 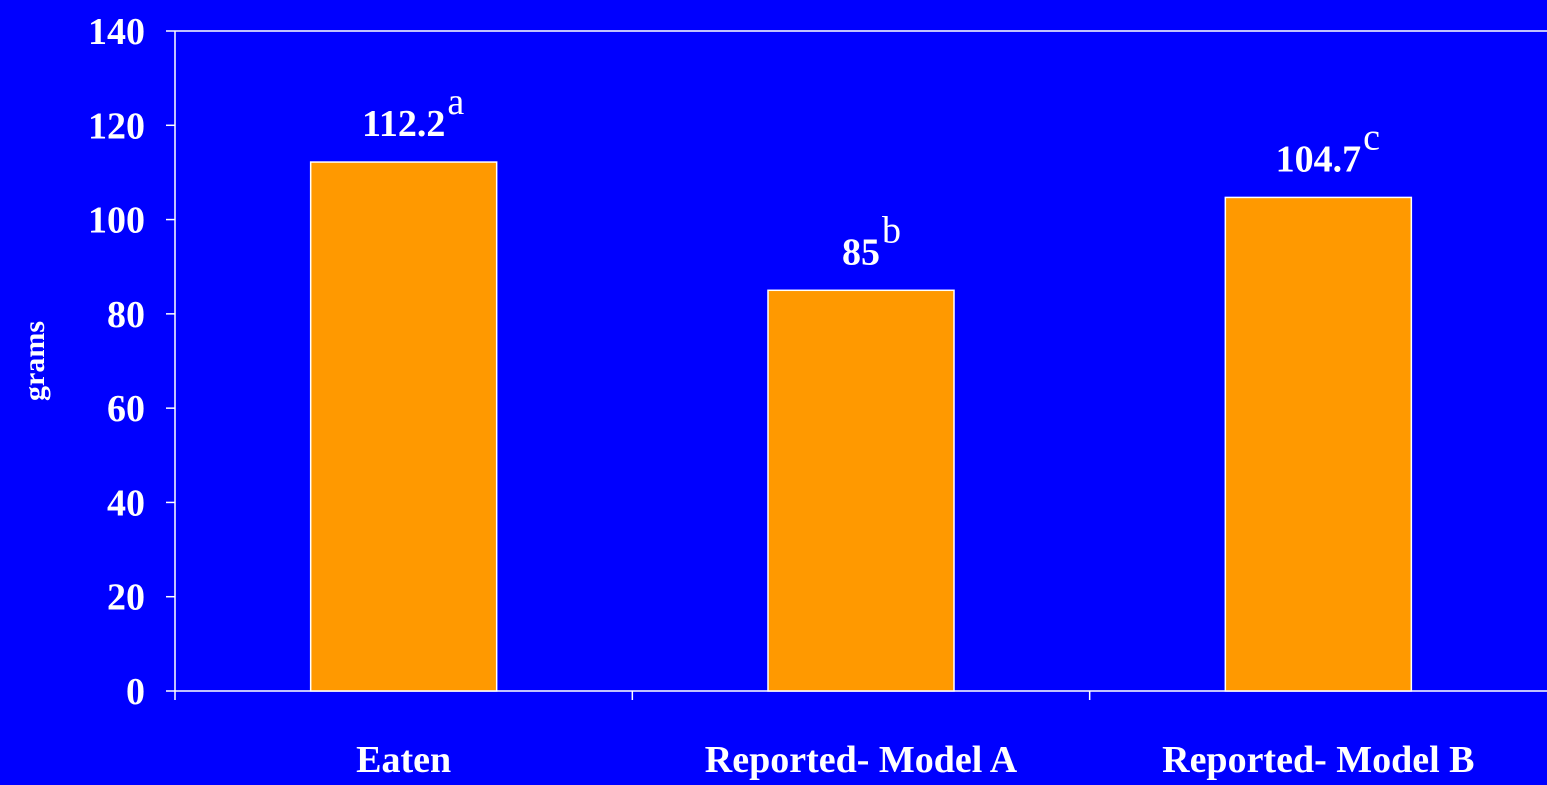 I want to click on y-tick-label: 20, so click(x=126, y=598).